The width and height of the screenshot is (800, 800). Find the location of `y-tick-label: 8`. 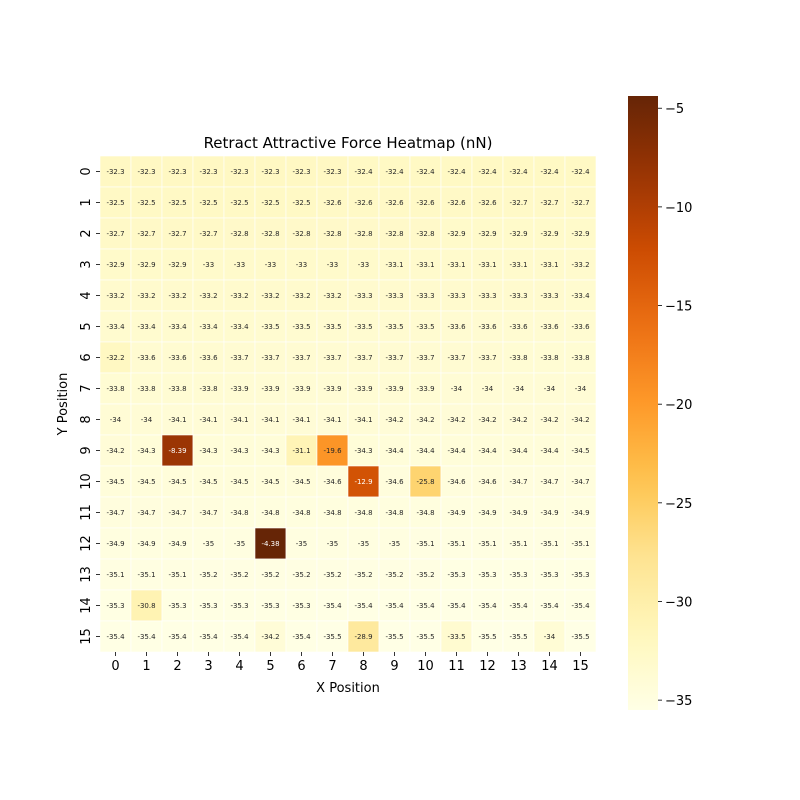

y-tick-label: 8 is located at coordinates (86, 419).